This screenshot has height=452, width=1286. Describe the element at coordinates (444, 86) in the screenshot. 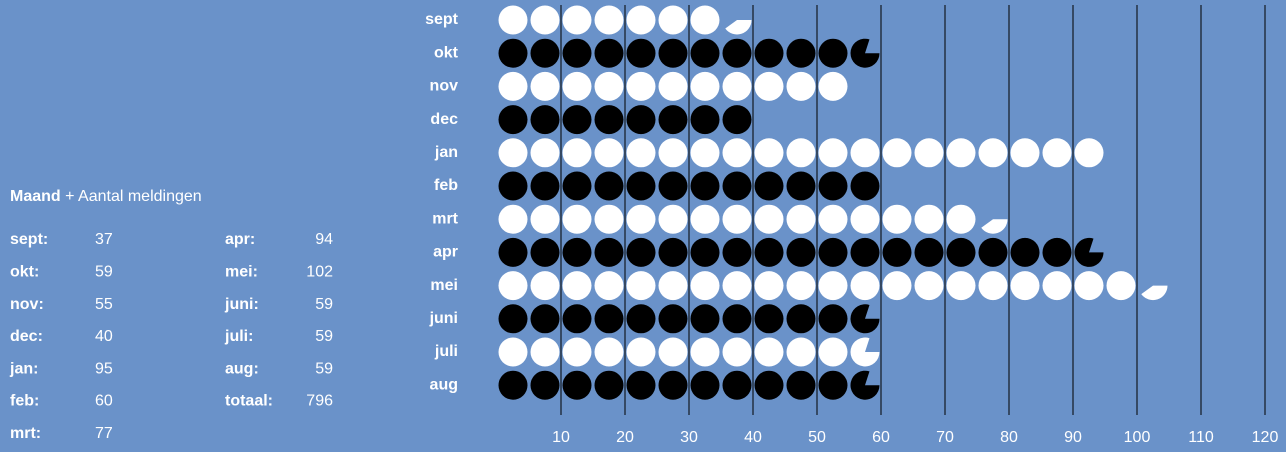

I see `row-label: nov` at that location.